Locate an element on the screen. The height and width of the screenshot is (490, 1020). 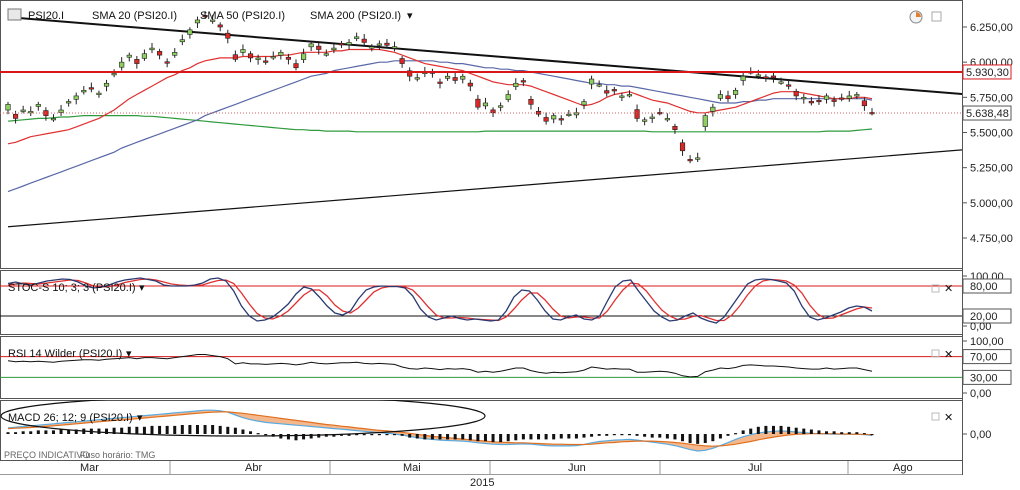
rsi-close-icon: ✕ is located at coordinates (948, 355).